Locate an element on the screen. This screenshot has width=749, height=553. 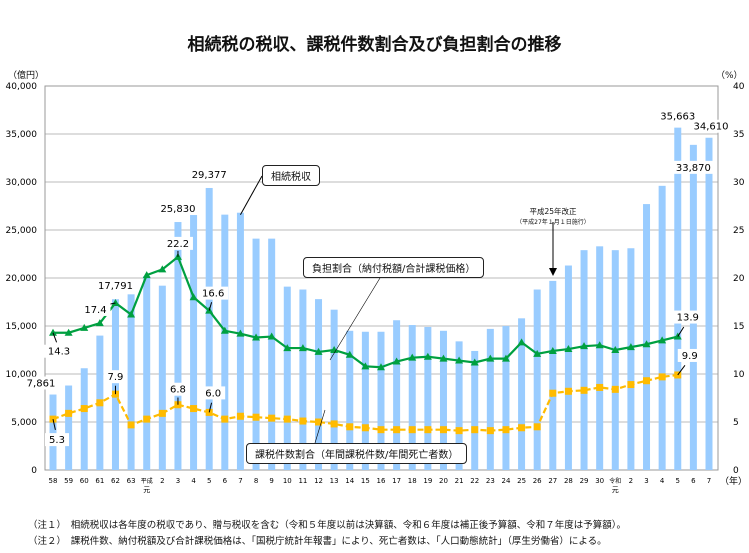
y-right-tick-label: 10 is located at coordinates (739, 375).